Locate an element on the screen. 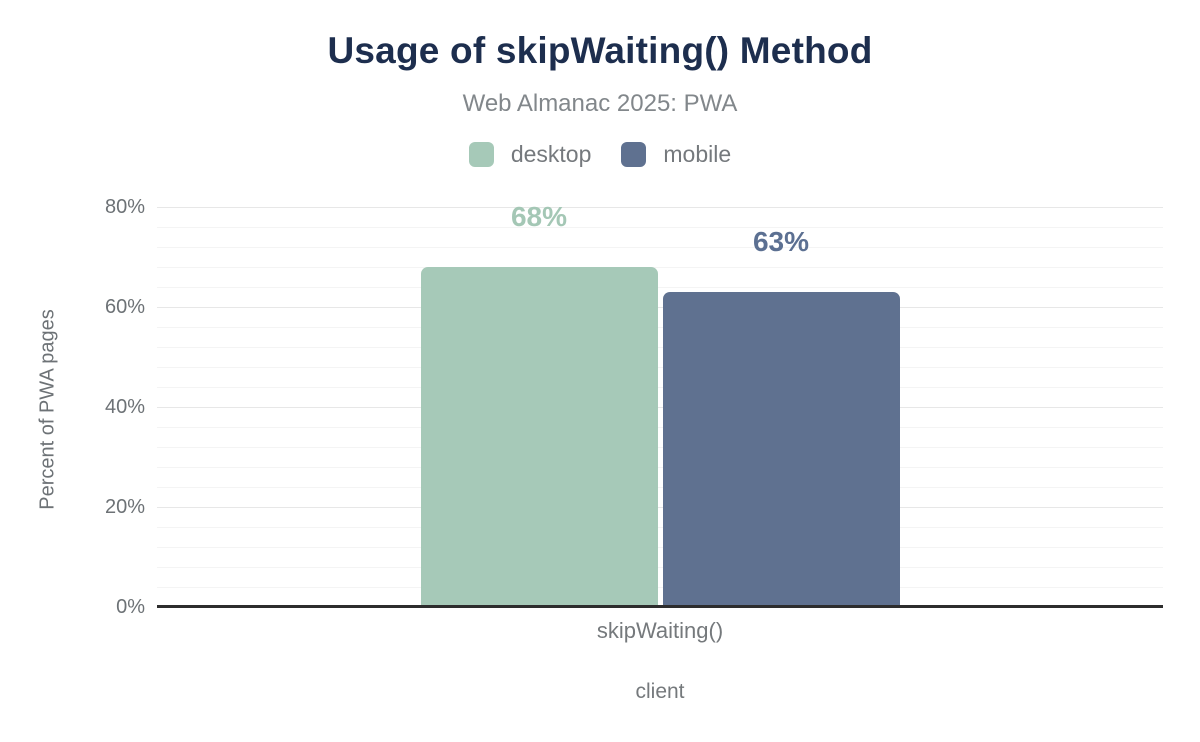 This screenshot has height=742, width=1200. legend-item-mobile: mobile is located at coordinates (676, 154).